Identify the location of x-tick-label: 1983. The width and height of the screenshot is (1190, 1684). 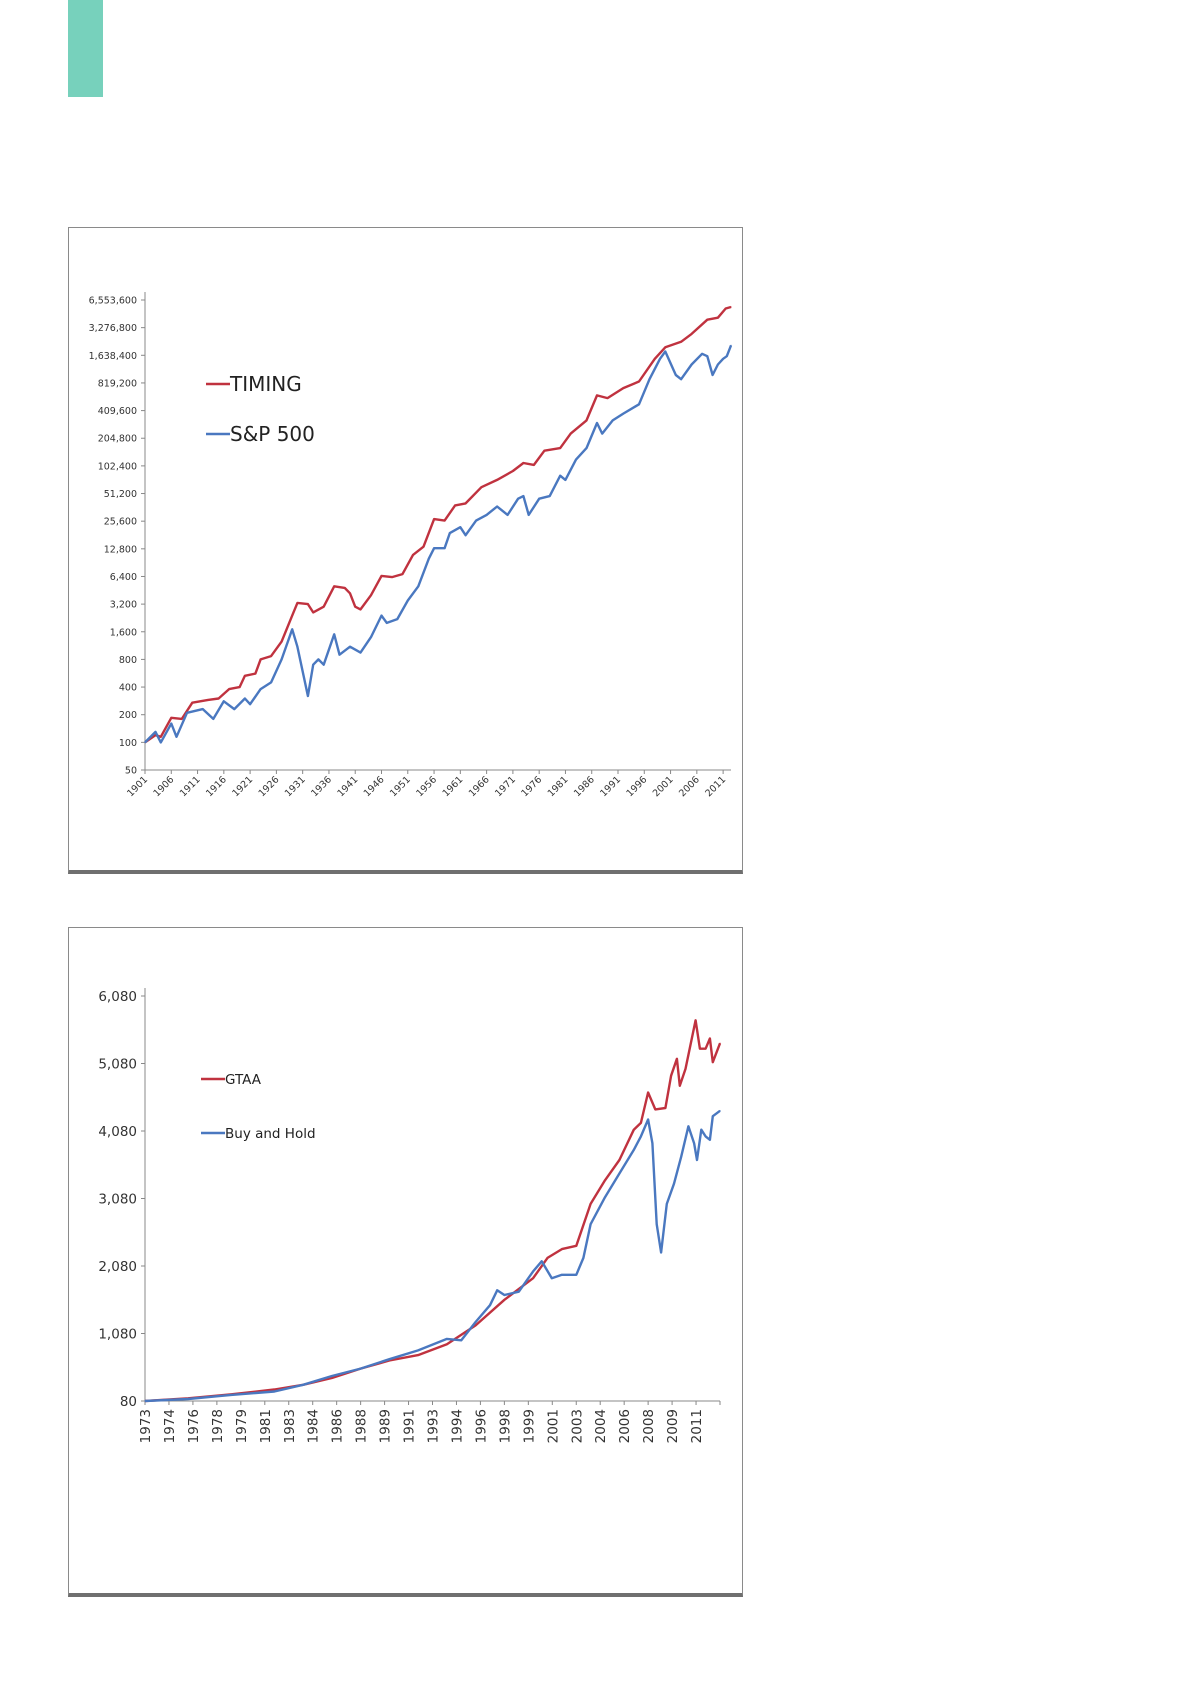
(290, 1426).